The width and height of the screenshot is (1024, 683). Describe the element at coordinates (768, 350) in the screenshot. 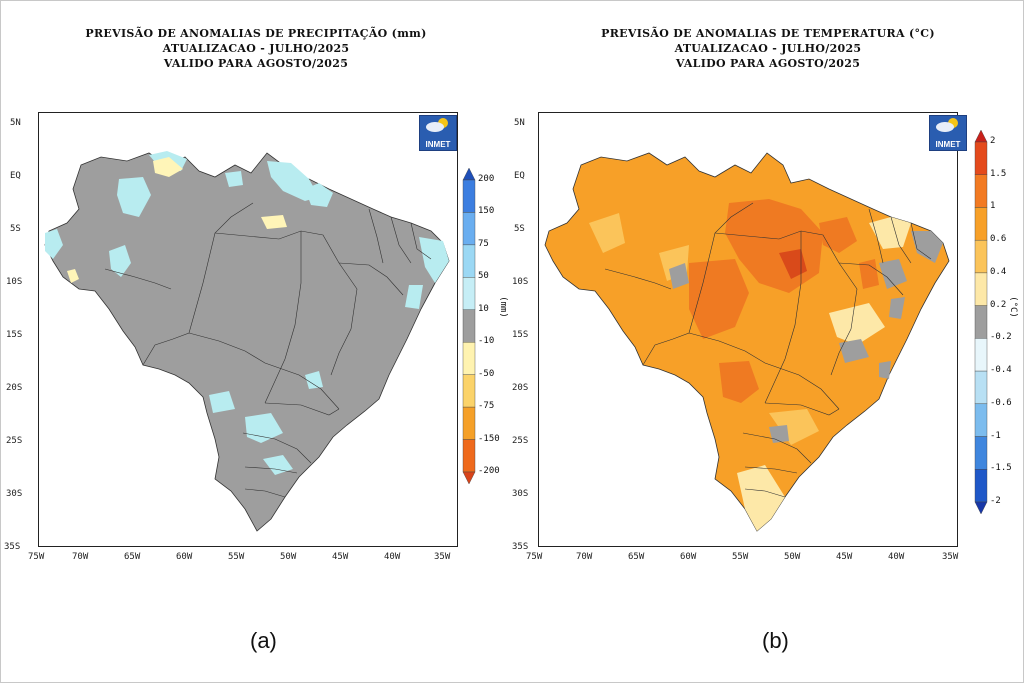

I see `state-borders-temp` at that location.